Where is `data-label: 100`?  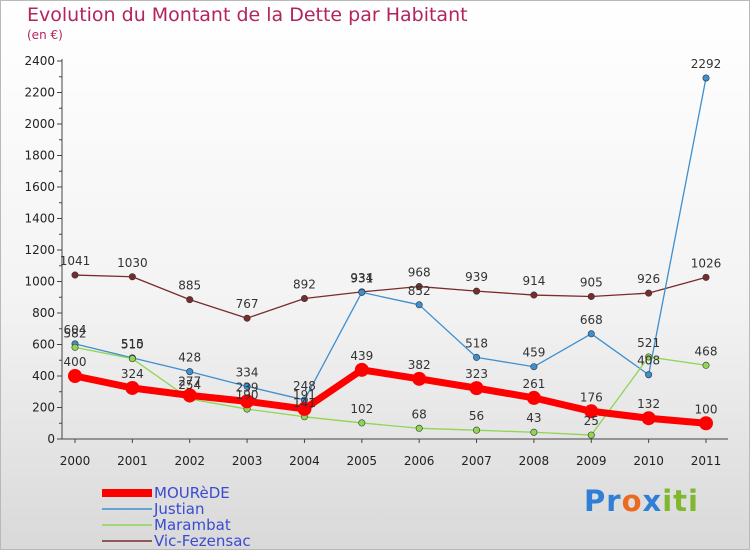 data-label: 100 is located at coordinates (706, 409).